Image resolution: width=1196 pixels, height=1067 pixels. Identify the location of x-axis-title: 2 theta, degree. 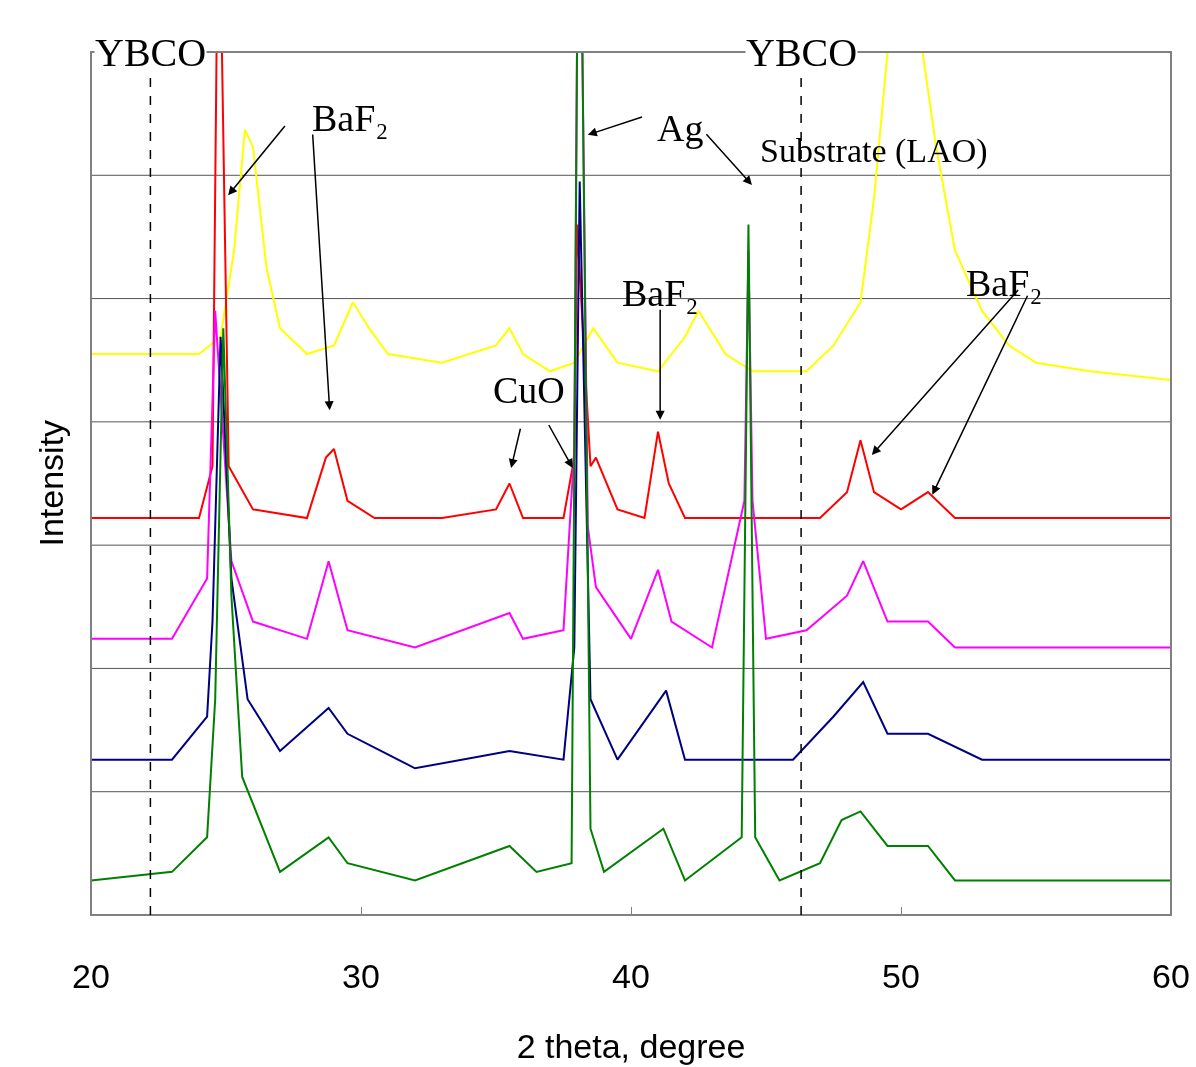
(631, 1046).